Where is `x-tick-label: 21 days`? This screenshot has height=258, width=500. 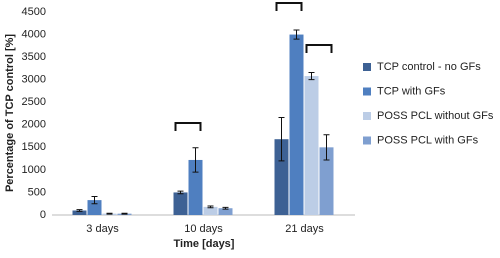
x-tick-label: 21 days is located at coordinates (304, 229).